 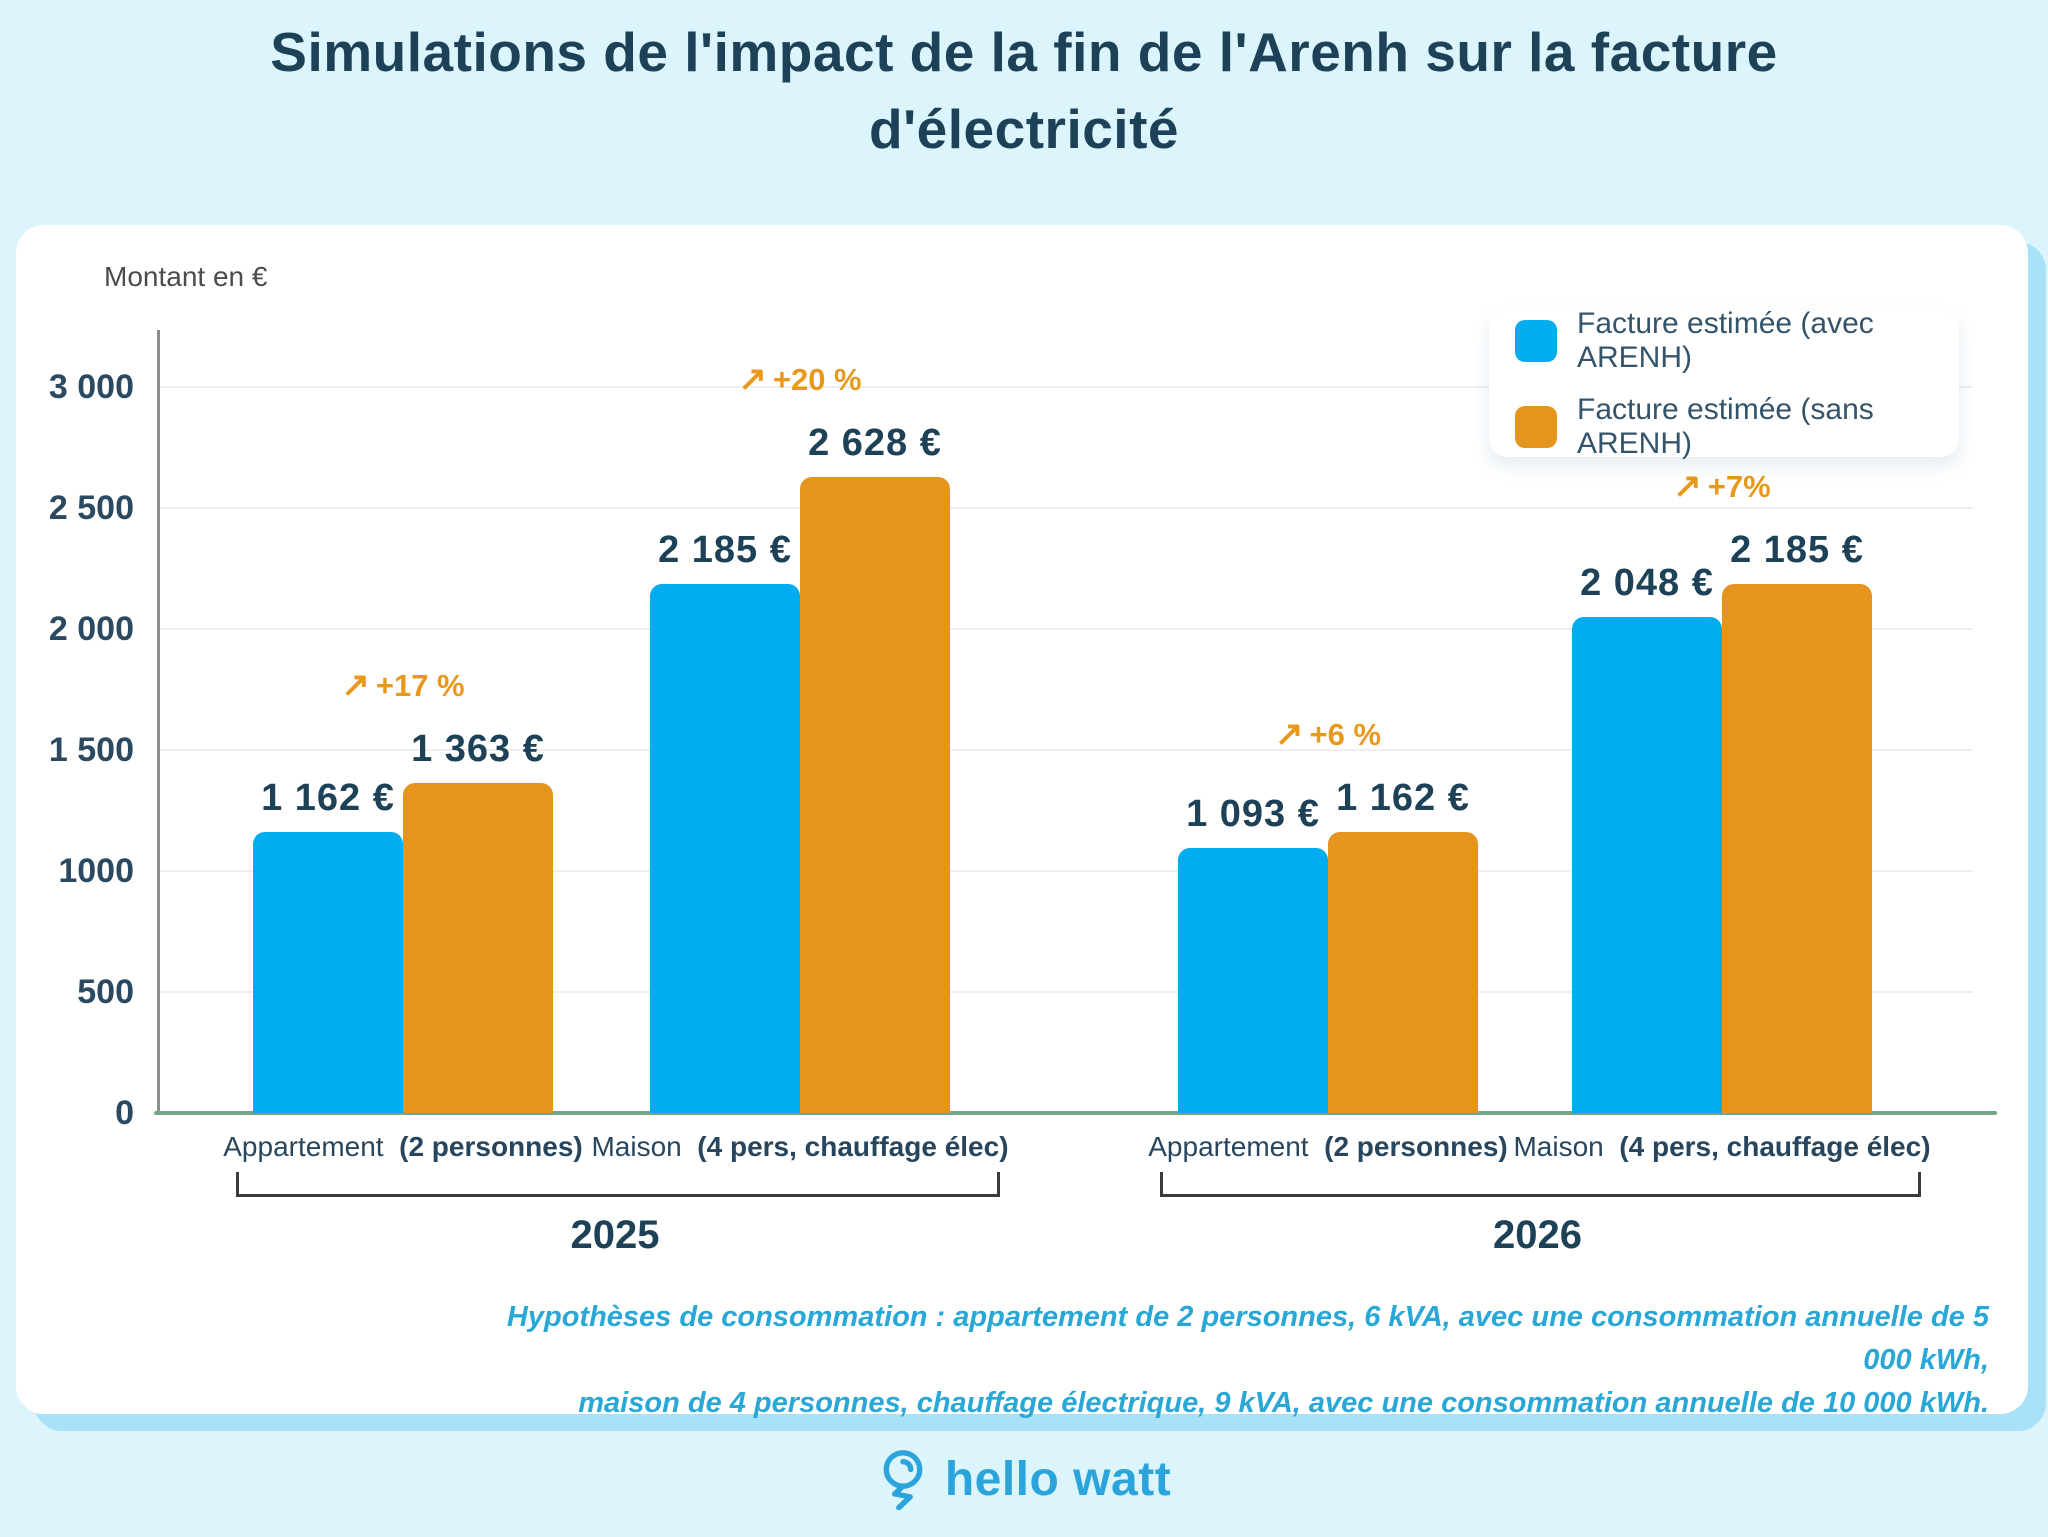 What do you see at coordinates (725, 550) in the screenshot?
I see `value-label-avec-arenh: 2 185 €` at bounding box center [725, 550].